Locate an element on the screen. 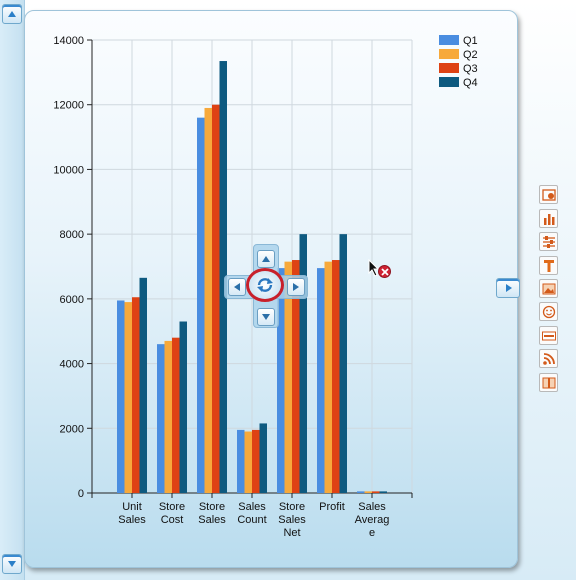  pan-right-button is located at coordinates (296, 287).